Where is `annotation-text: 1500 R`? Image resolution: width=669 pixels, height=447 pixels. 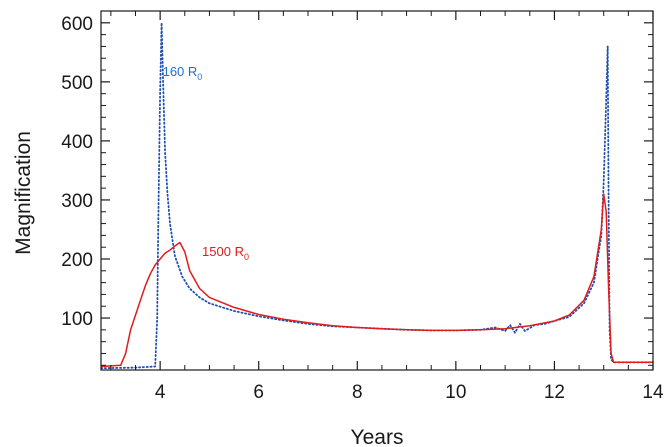
annotation-text: 1500 R is located at coordinates (223, 251).